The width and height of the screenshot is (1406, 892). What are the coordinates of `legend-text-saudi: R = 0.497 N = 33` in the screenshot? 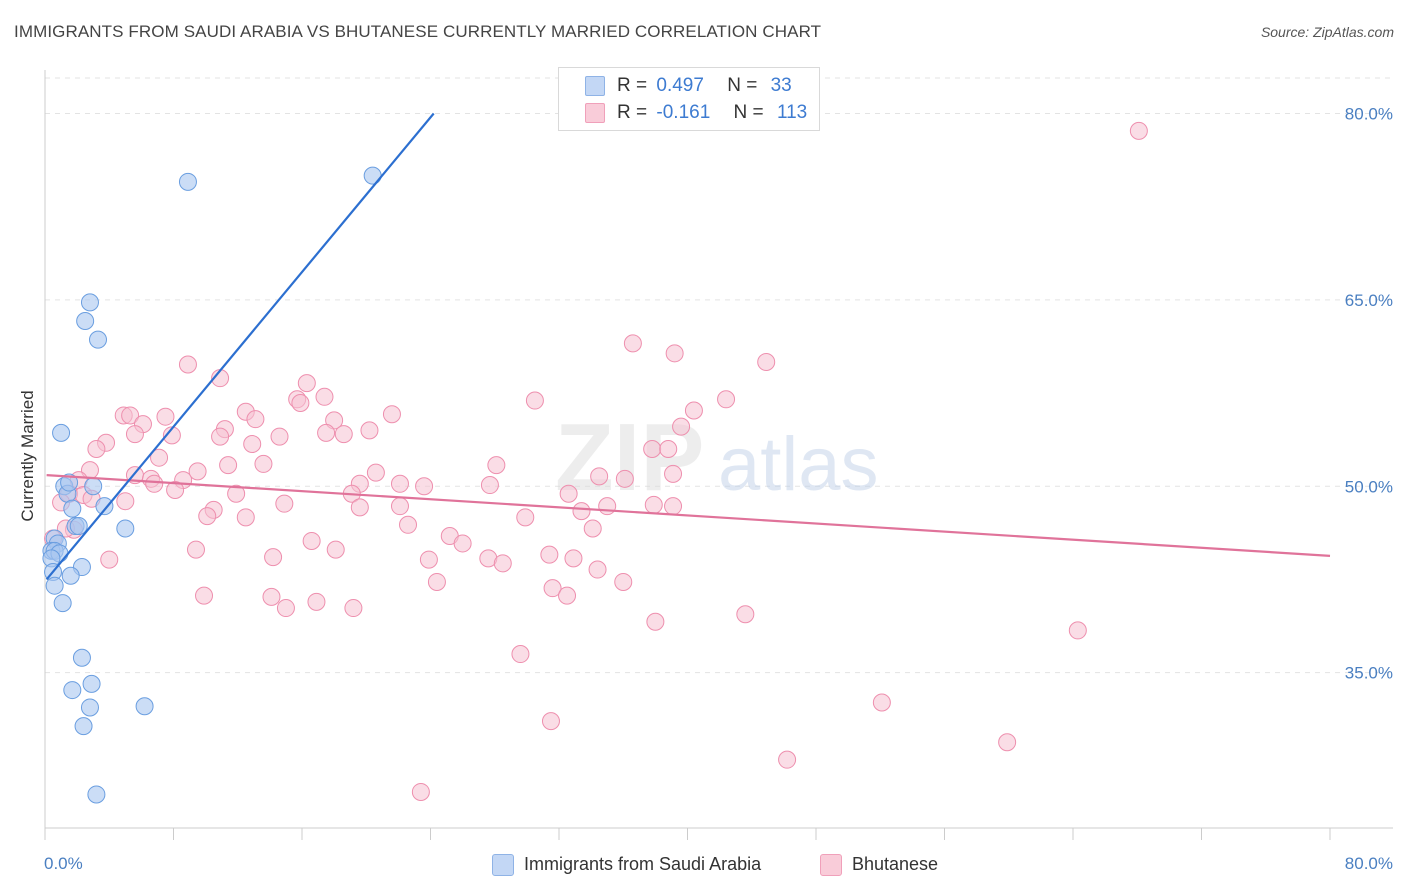 It's located at (704, 86).